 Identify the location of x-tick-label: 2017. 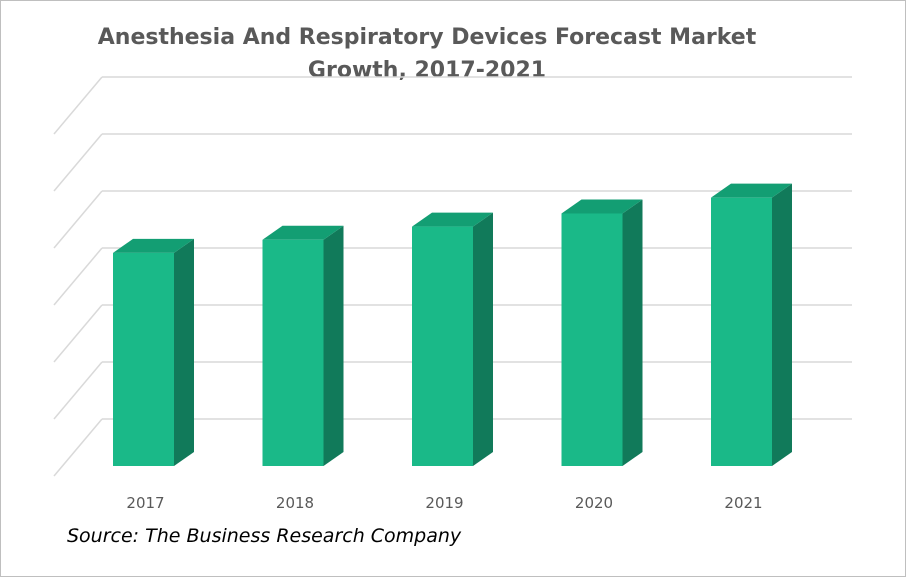
(145, 503).